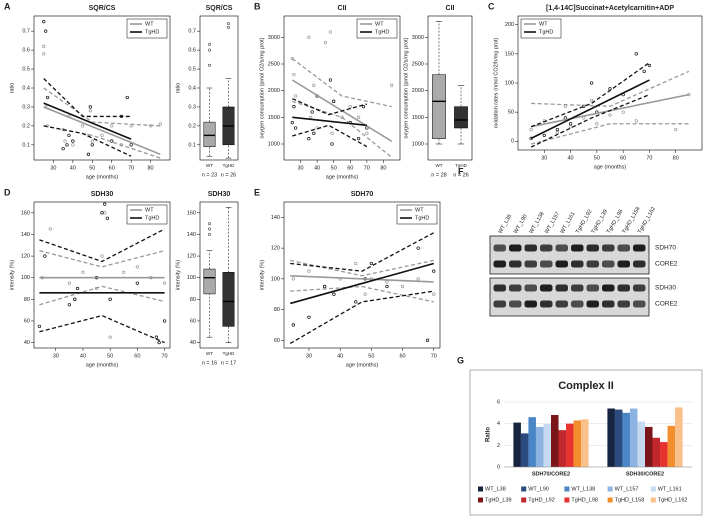 The height and width of the screenshot is (521, 708). What do you see at coordinates (418, 118) in the screenshot?
I see `y-tick-label: 1500` at bounding box center [418, 118].